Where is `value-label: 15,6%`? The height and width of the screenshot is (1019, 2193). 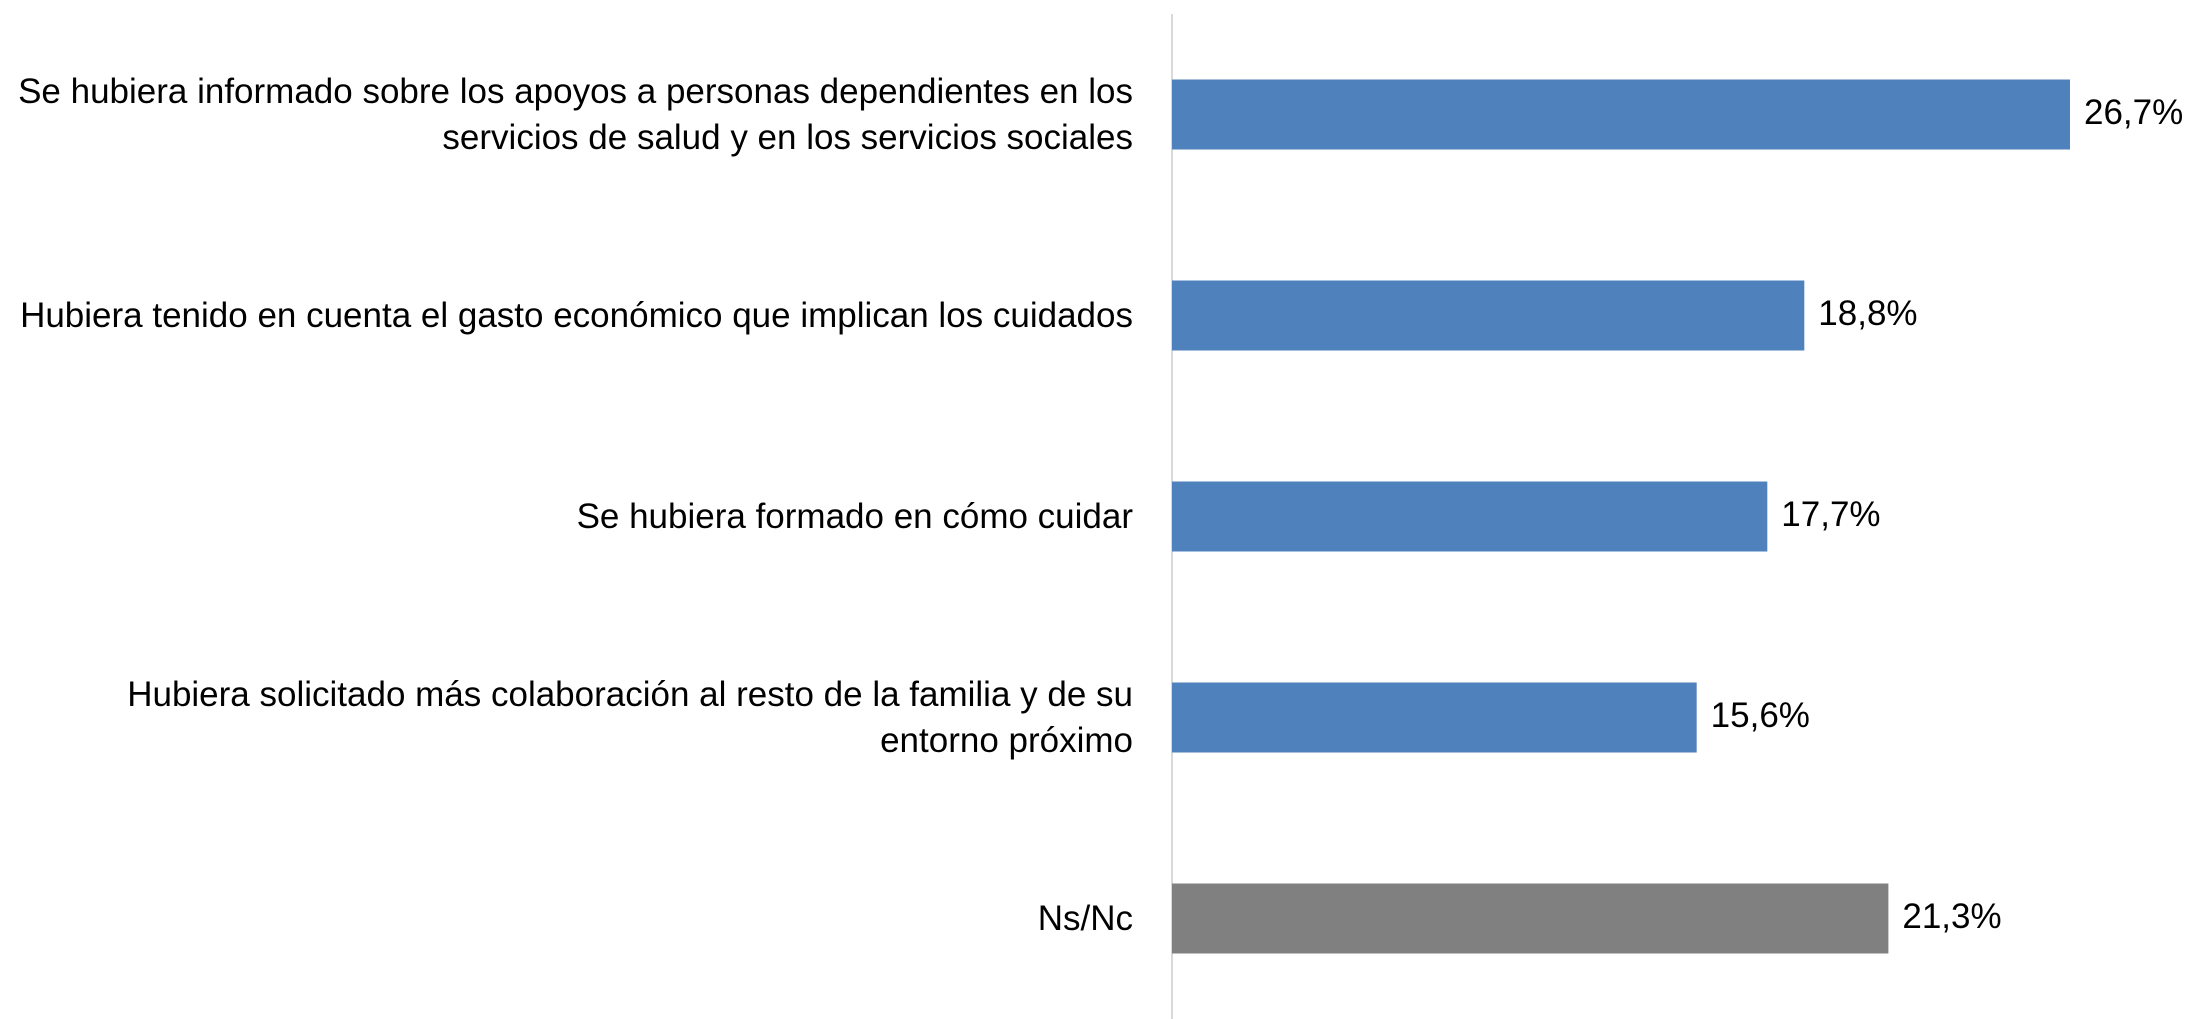 value-label: 15,6% is located at coordinates (1760, 715).